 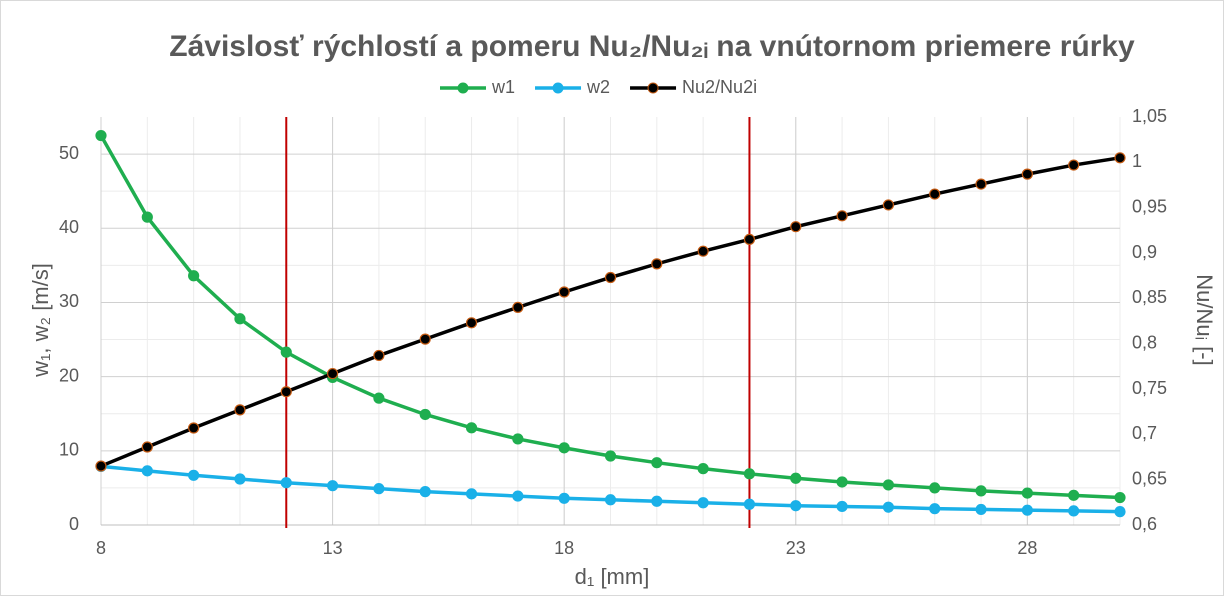 I want to click on x-tick-label: 13, so click(x=333, y=548).